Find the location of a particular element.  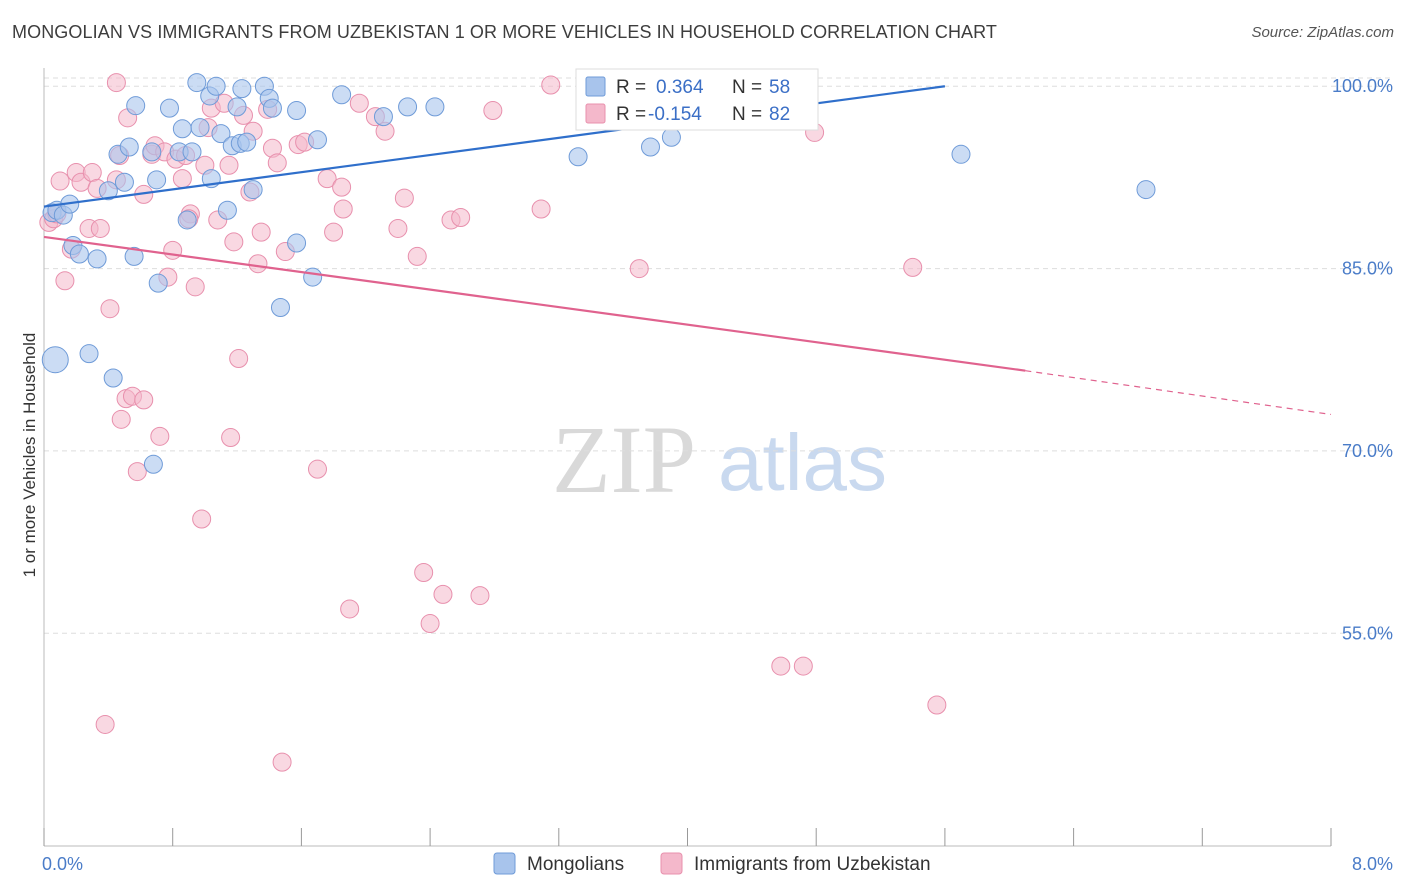

source-label: Source: ZipAtlas.com is located at coordinates (1322, 32).